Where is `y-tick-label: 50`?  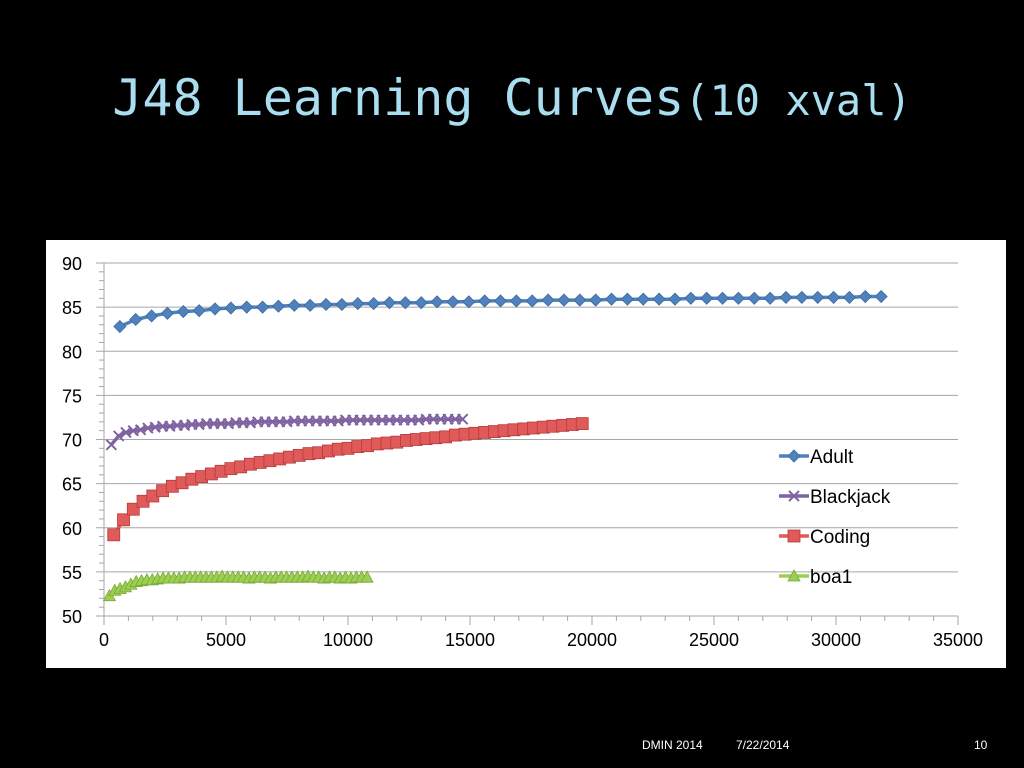
y-tick-label: 50 is located at coordinates (72, 617).